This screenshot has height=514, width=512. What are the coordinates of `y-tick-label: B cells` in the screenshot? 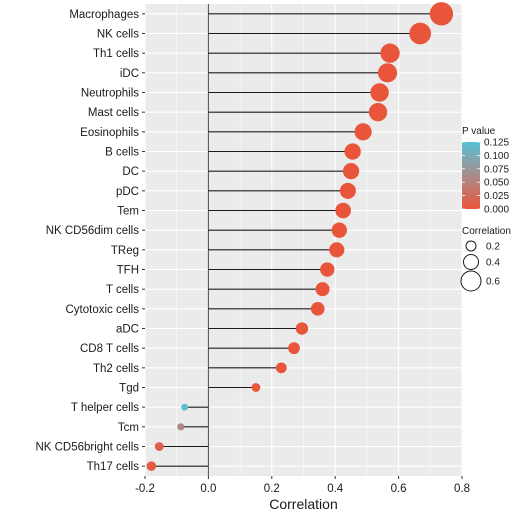 It's located at (122, 153).